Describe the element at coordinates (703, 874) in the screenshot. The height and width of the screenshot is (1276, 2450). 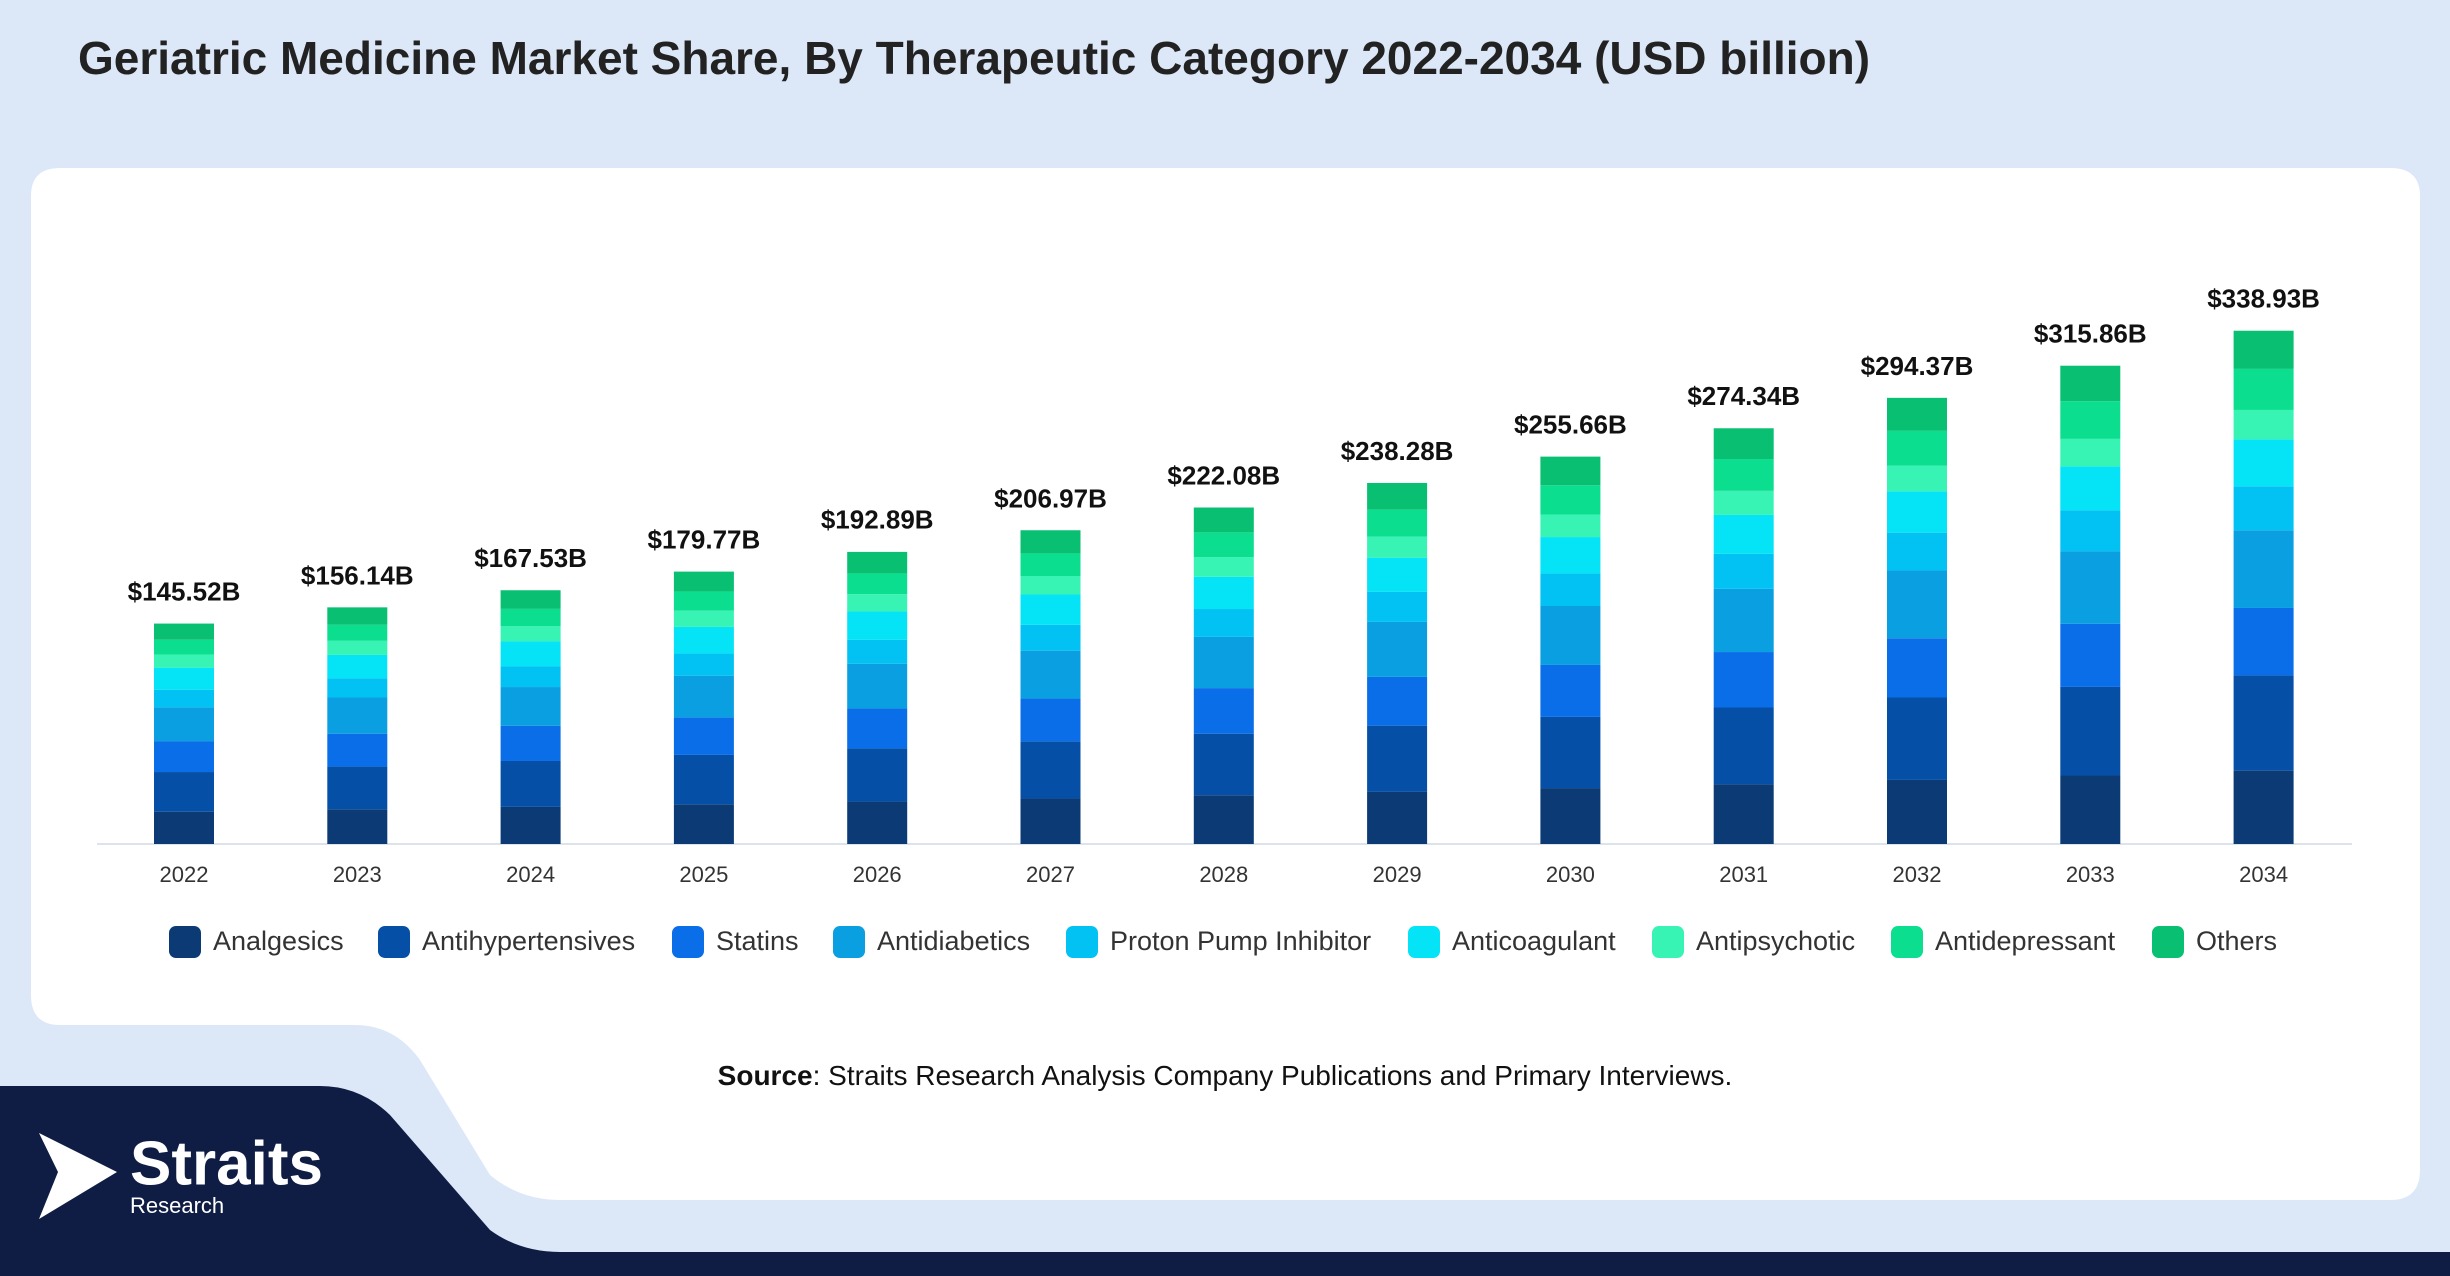
I see `x-tick-label: 2025` at that location.